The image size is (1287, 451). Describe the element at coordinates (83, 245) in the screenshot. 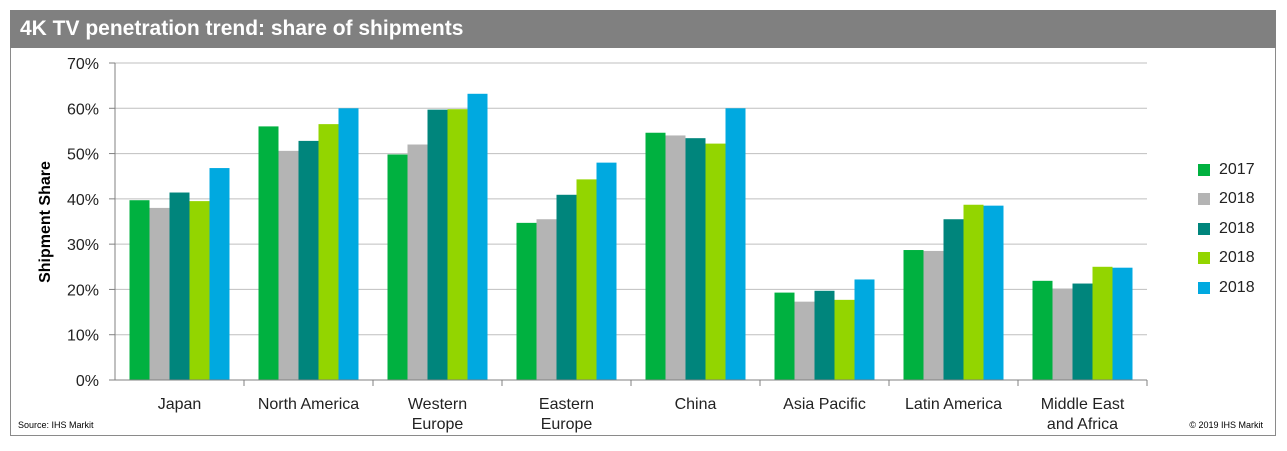

I see `y-tick-label: 30%` at that location.